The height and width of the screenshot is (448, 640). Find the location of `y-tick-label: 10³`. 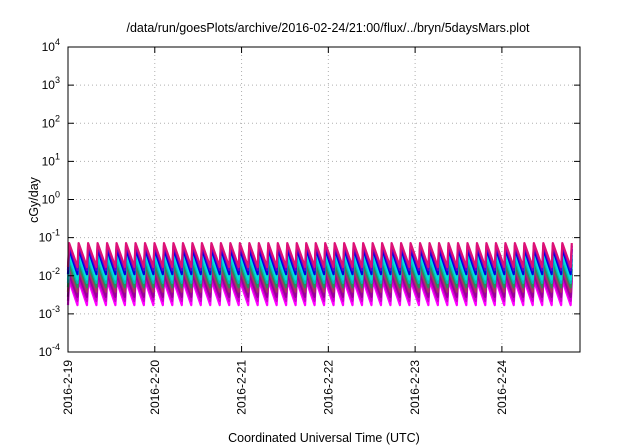

y-tick-label: 10³ is located at coordinates (51, 83).